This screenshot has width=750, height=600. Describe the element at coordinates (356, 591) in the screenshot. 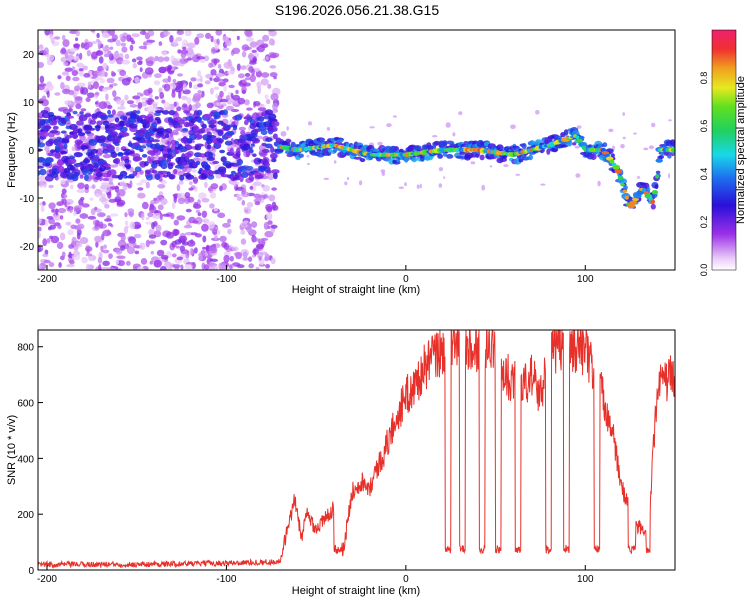

I see `snr-x-label: Height of straight line (km)` at that location.